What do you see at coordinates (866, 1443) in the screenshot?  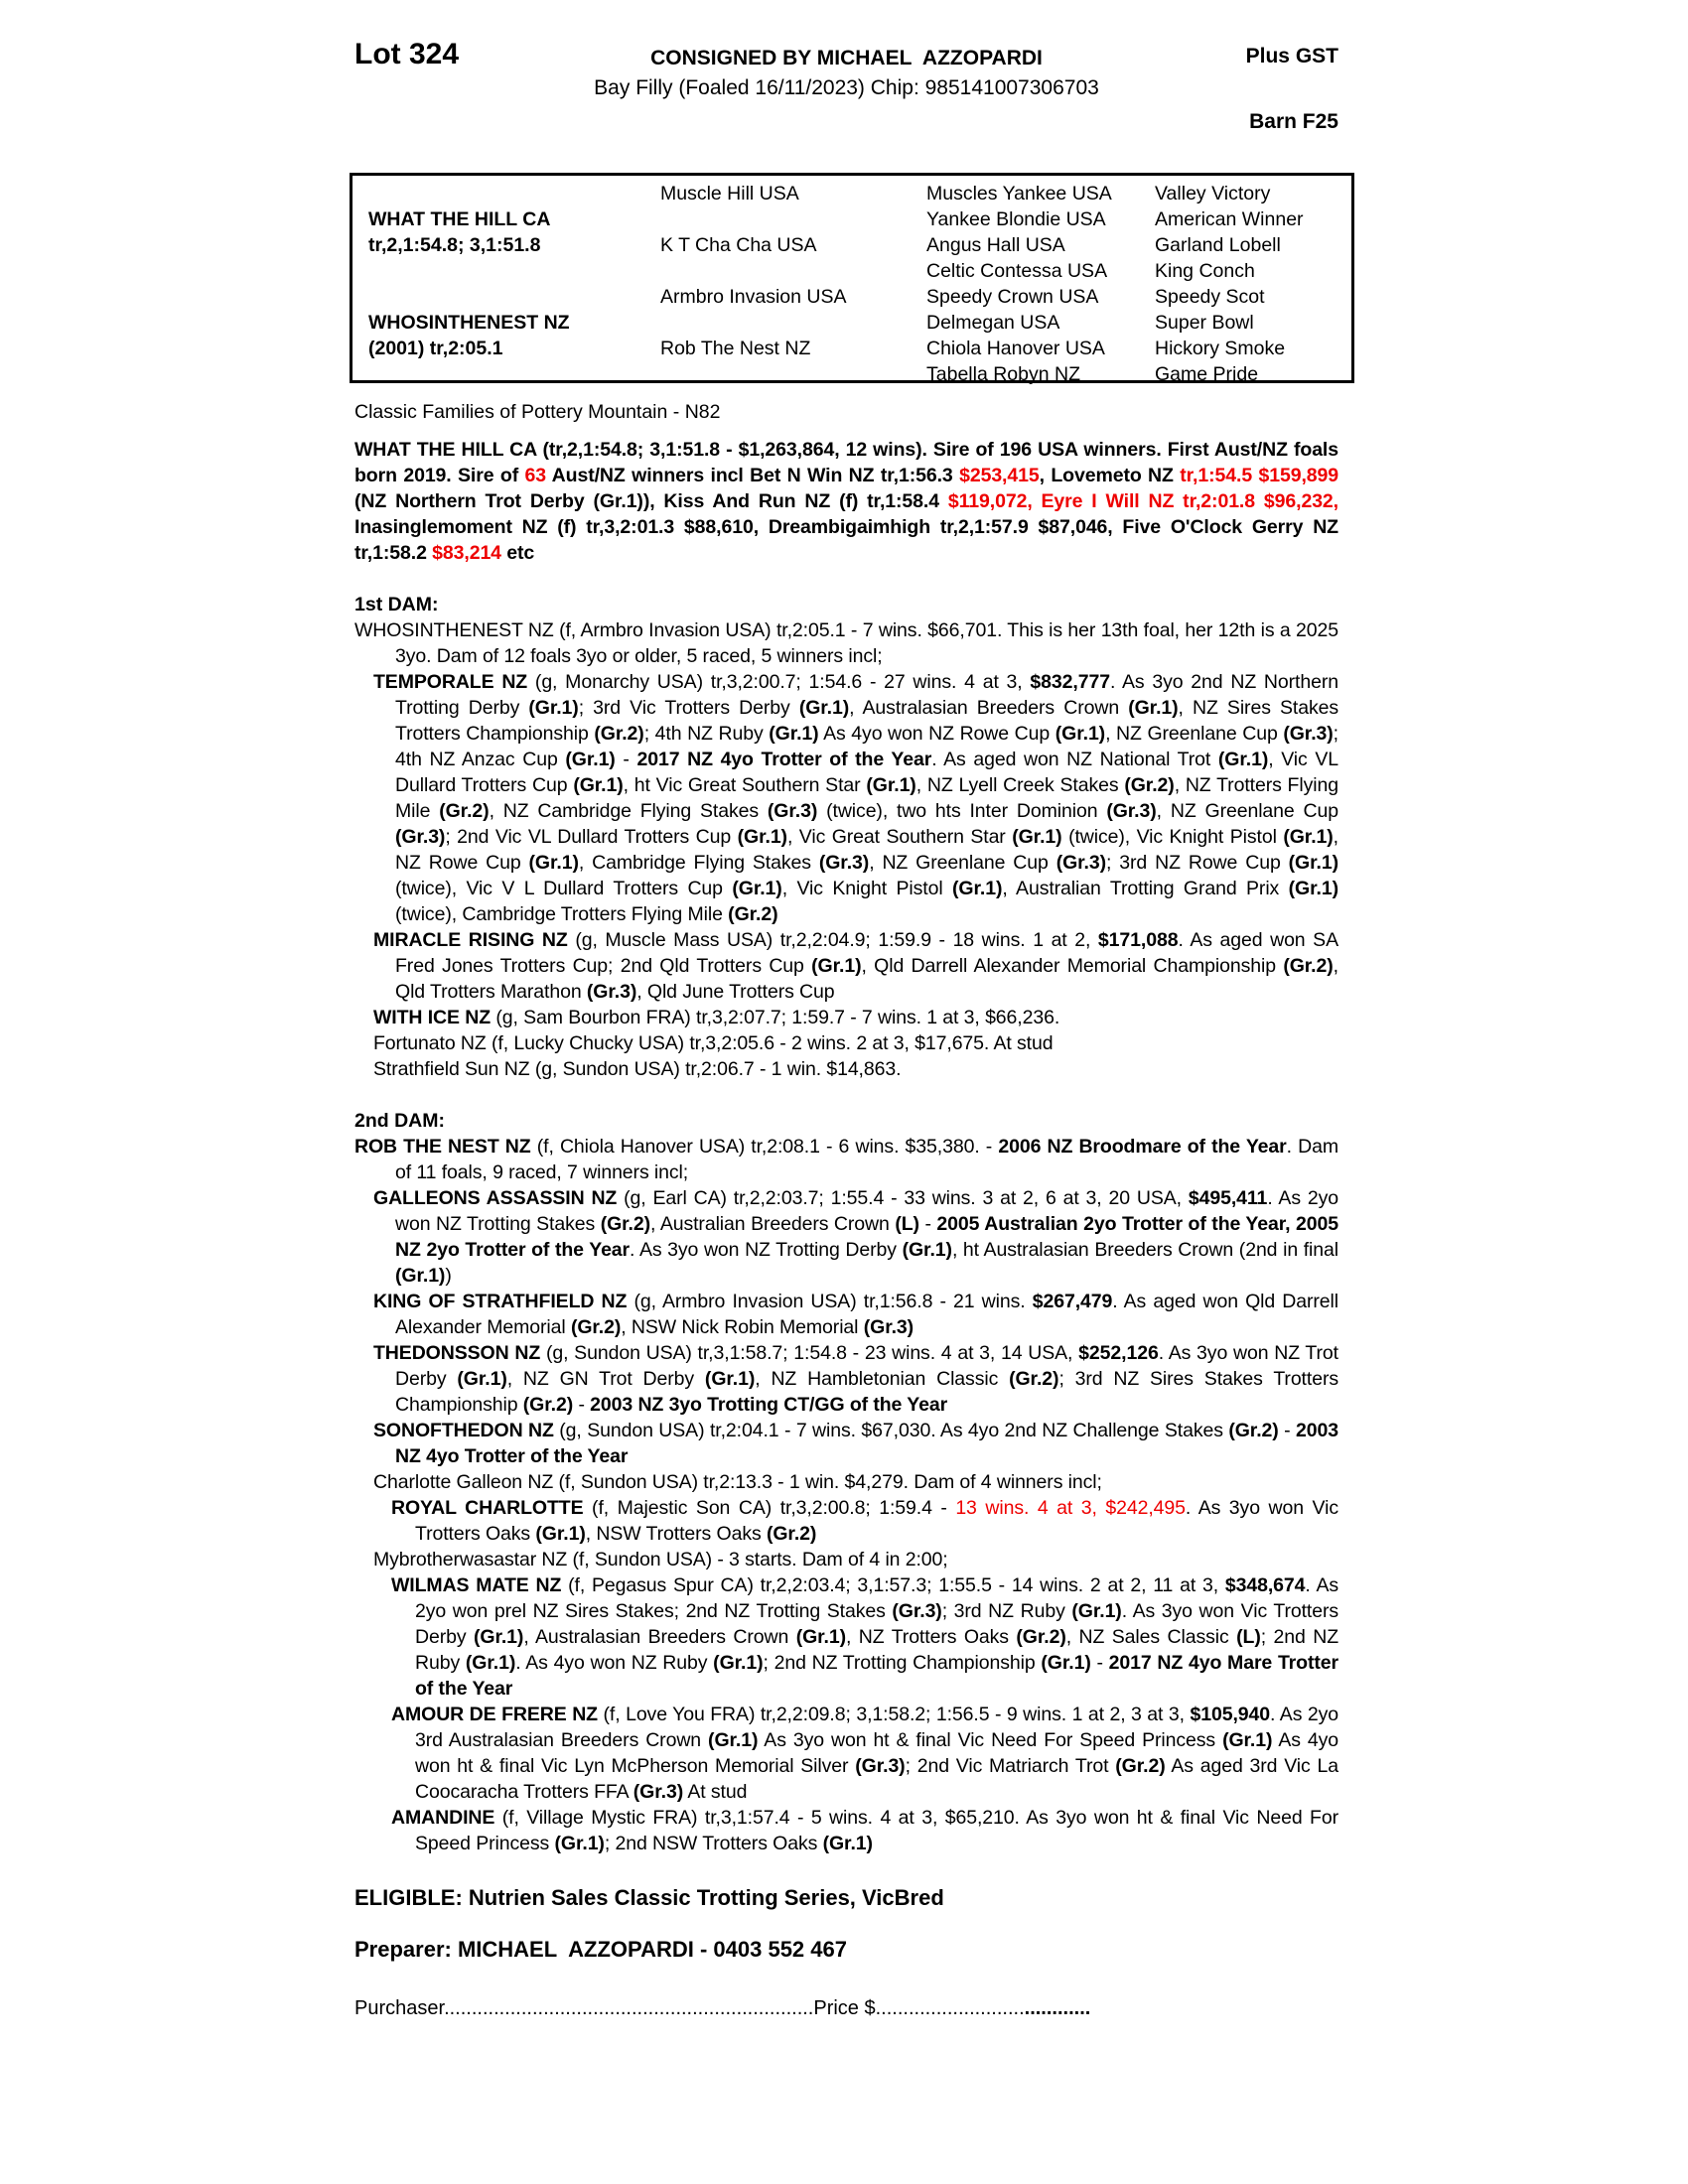 I see `text-run: 2003 NZ 4yo Trotter of the Year` at bounding box center [866, 1443].